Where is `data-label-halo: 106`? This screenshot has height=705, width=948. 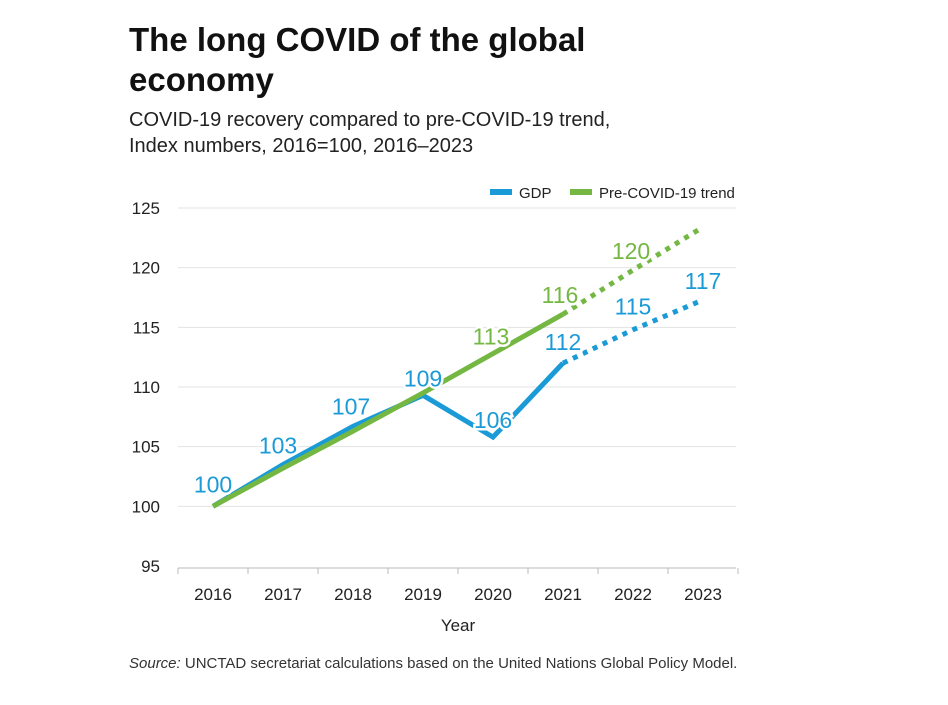
data-label-halo: 106 is located at coordinates (493, 420).